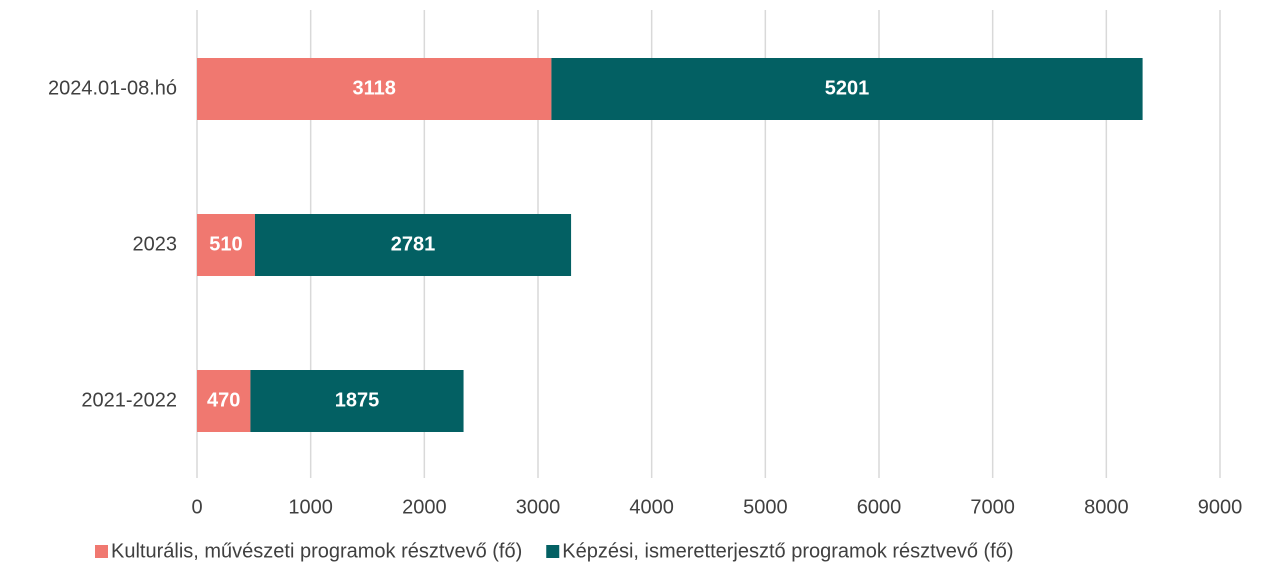 The height and width of the screenshot is (582, 1266). Describe the element at coordinates (879, 507) in the screenshot. I see `x-tick-label: 6000` at that location.